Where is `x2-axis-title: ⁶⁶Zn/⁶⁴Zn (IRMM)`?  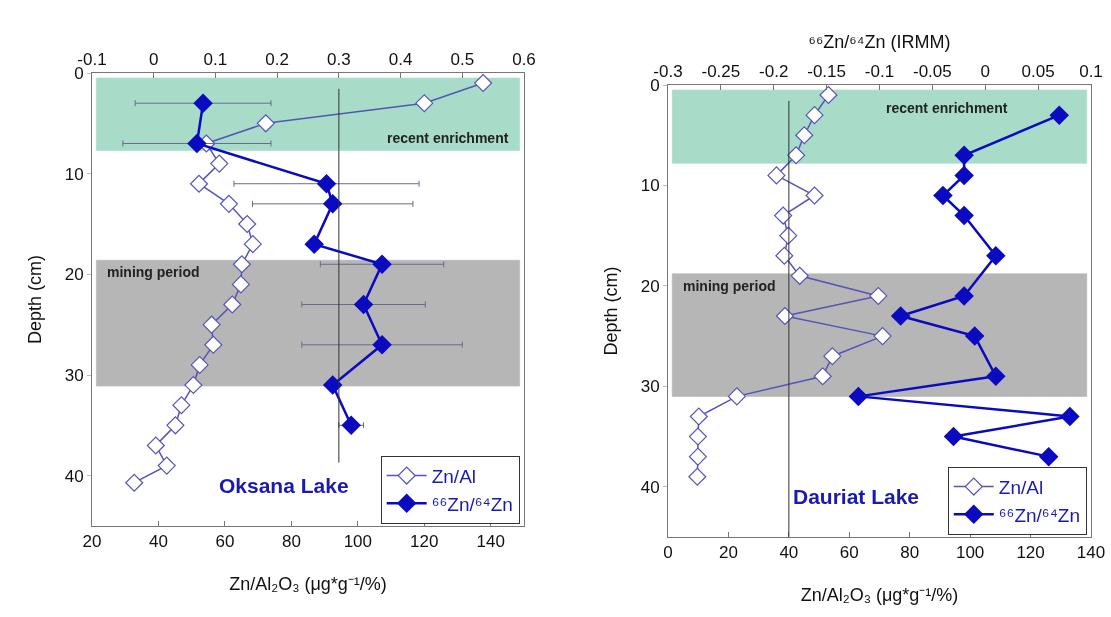 x2-axis-title: ⁶⁶Zn/⁶⁴Zn (IRMM) is located at coordinates (879, 42).